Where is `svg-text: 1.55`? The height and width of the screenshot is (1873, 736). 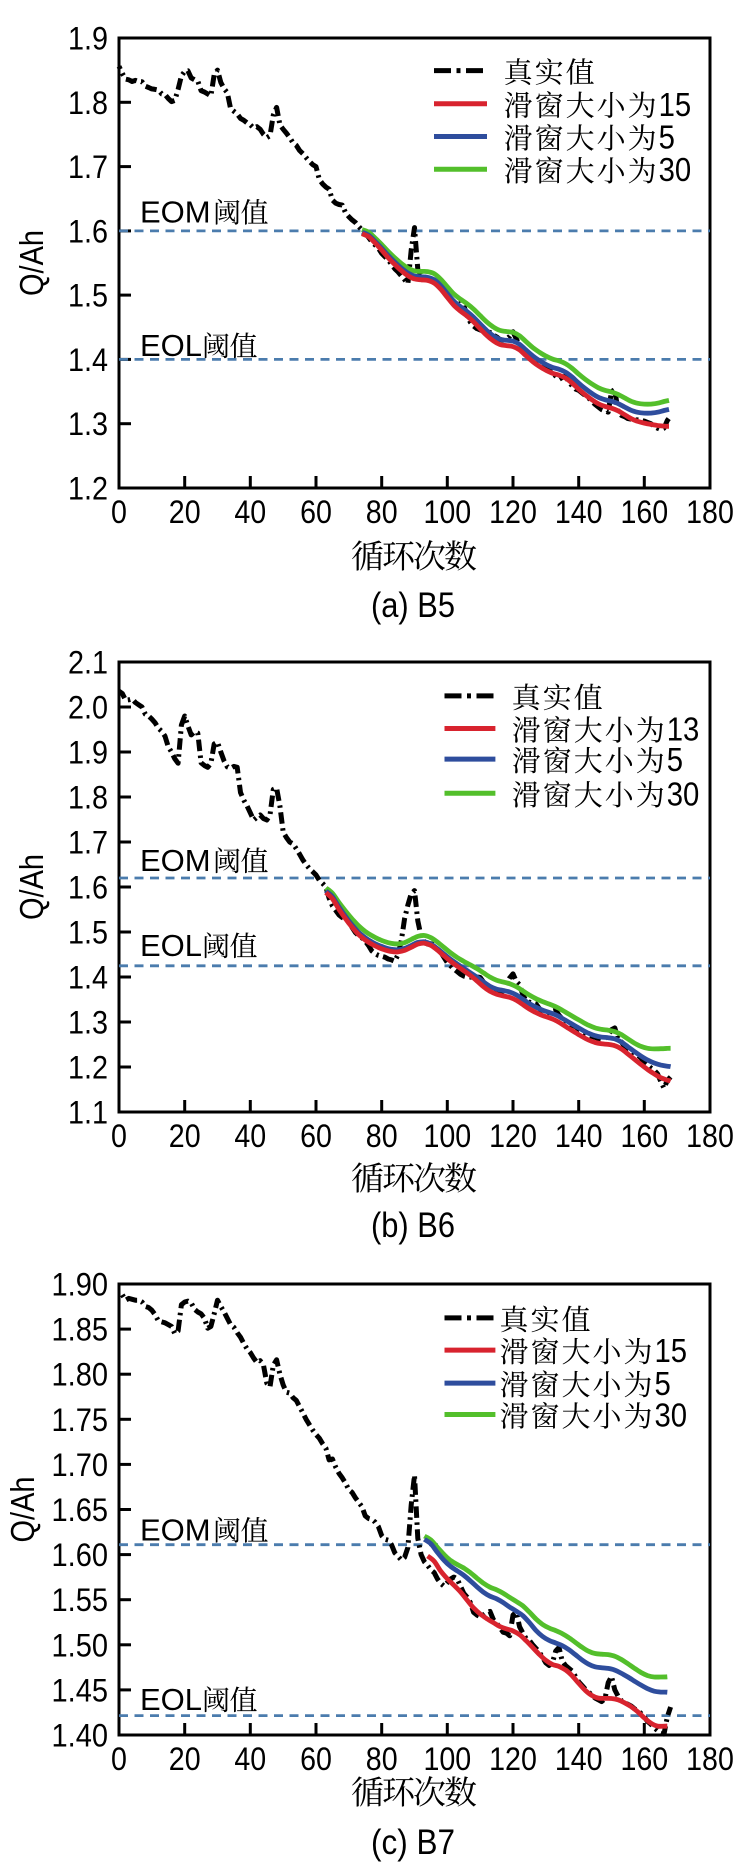
svg-text: 1.55 is located at coordinates (80, 1600).